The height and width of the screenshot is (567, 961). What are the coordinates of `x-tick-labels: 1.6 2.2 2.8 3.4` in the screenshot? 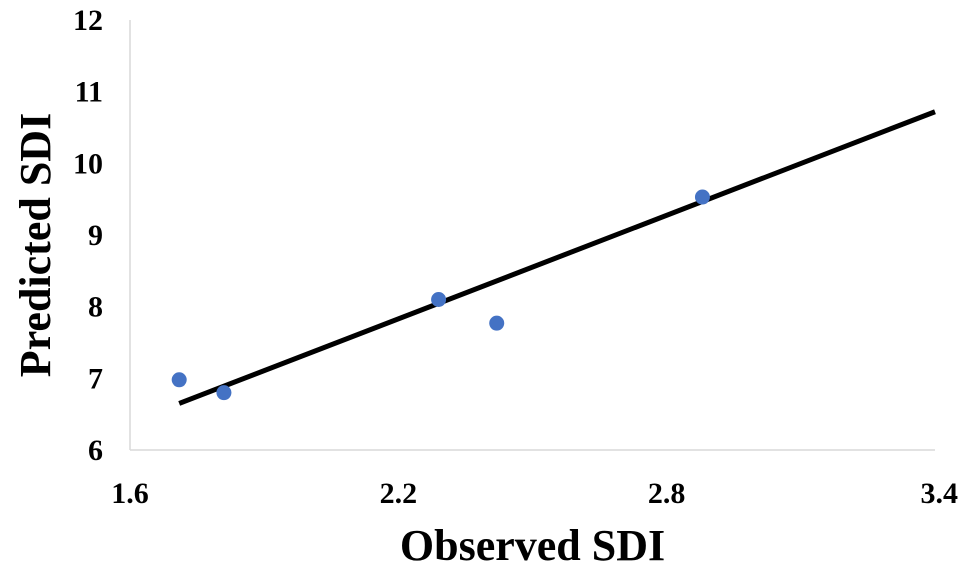 It's located at (534, 493).